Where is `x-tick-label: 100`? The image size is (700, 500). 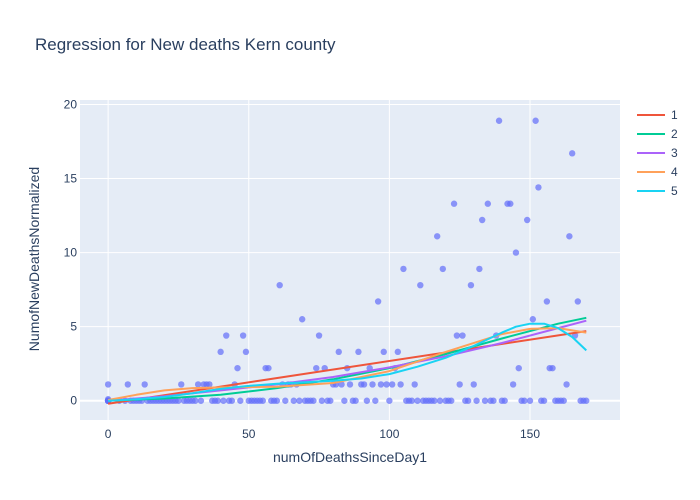 x-tick-label: 100 is located at coordinates (389, 434).